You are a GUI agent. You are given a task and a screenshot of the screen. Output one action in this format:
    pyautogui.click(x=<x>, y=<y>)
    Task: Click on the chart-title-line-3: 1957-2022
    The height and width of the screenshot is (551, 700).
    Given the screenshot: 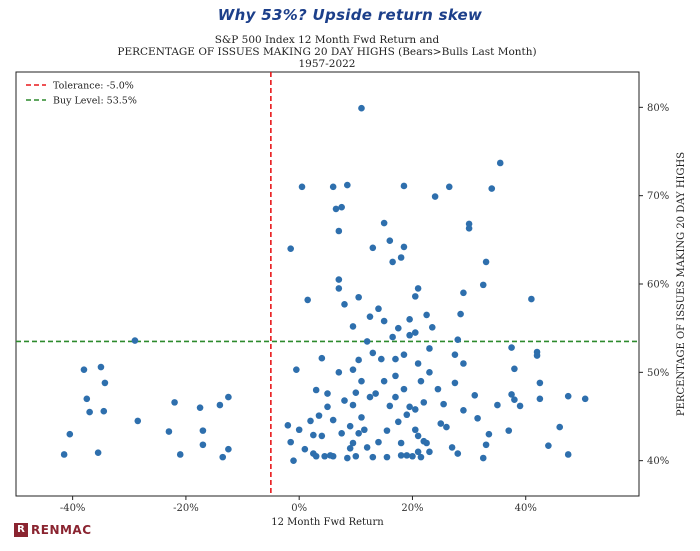 What is the action you would take?
    pyautogui.click(x=327, y=64)
    